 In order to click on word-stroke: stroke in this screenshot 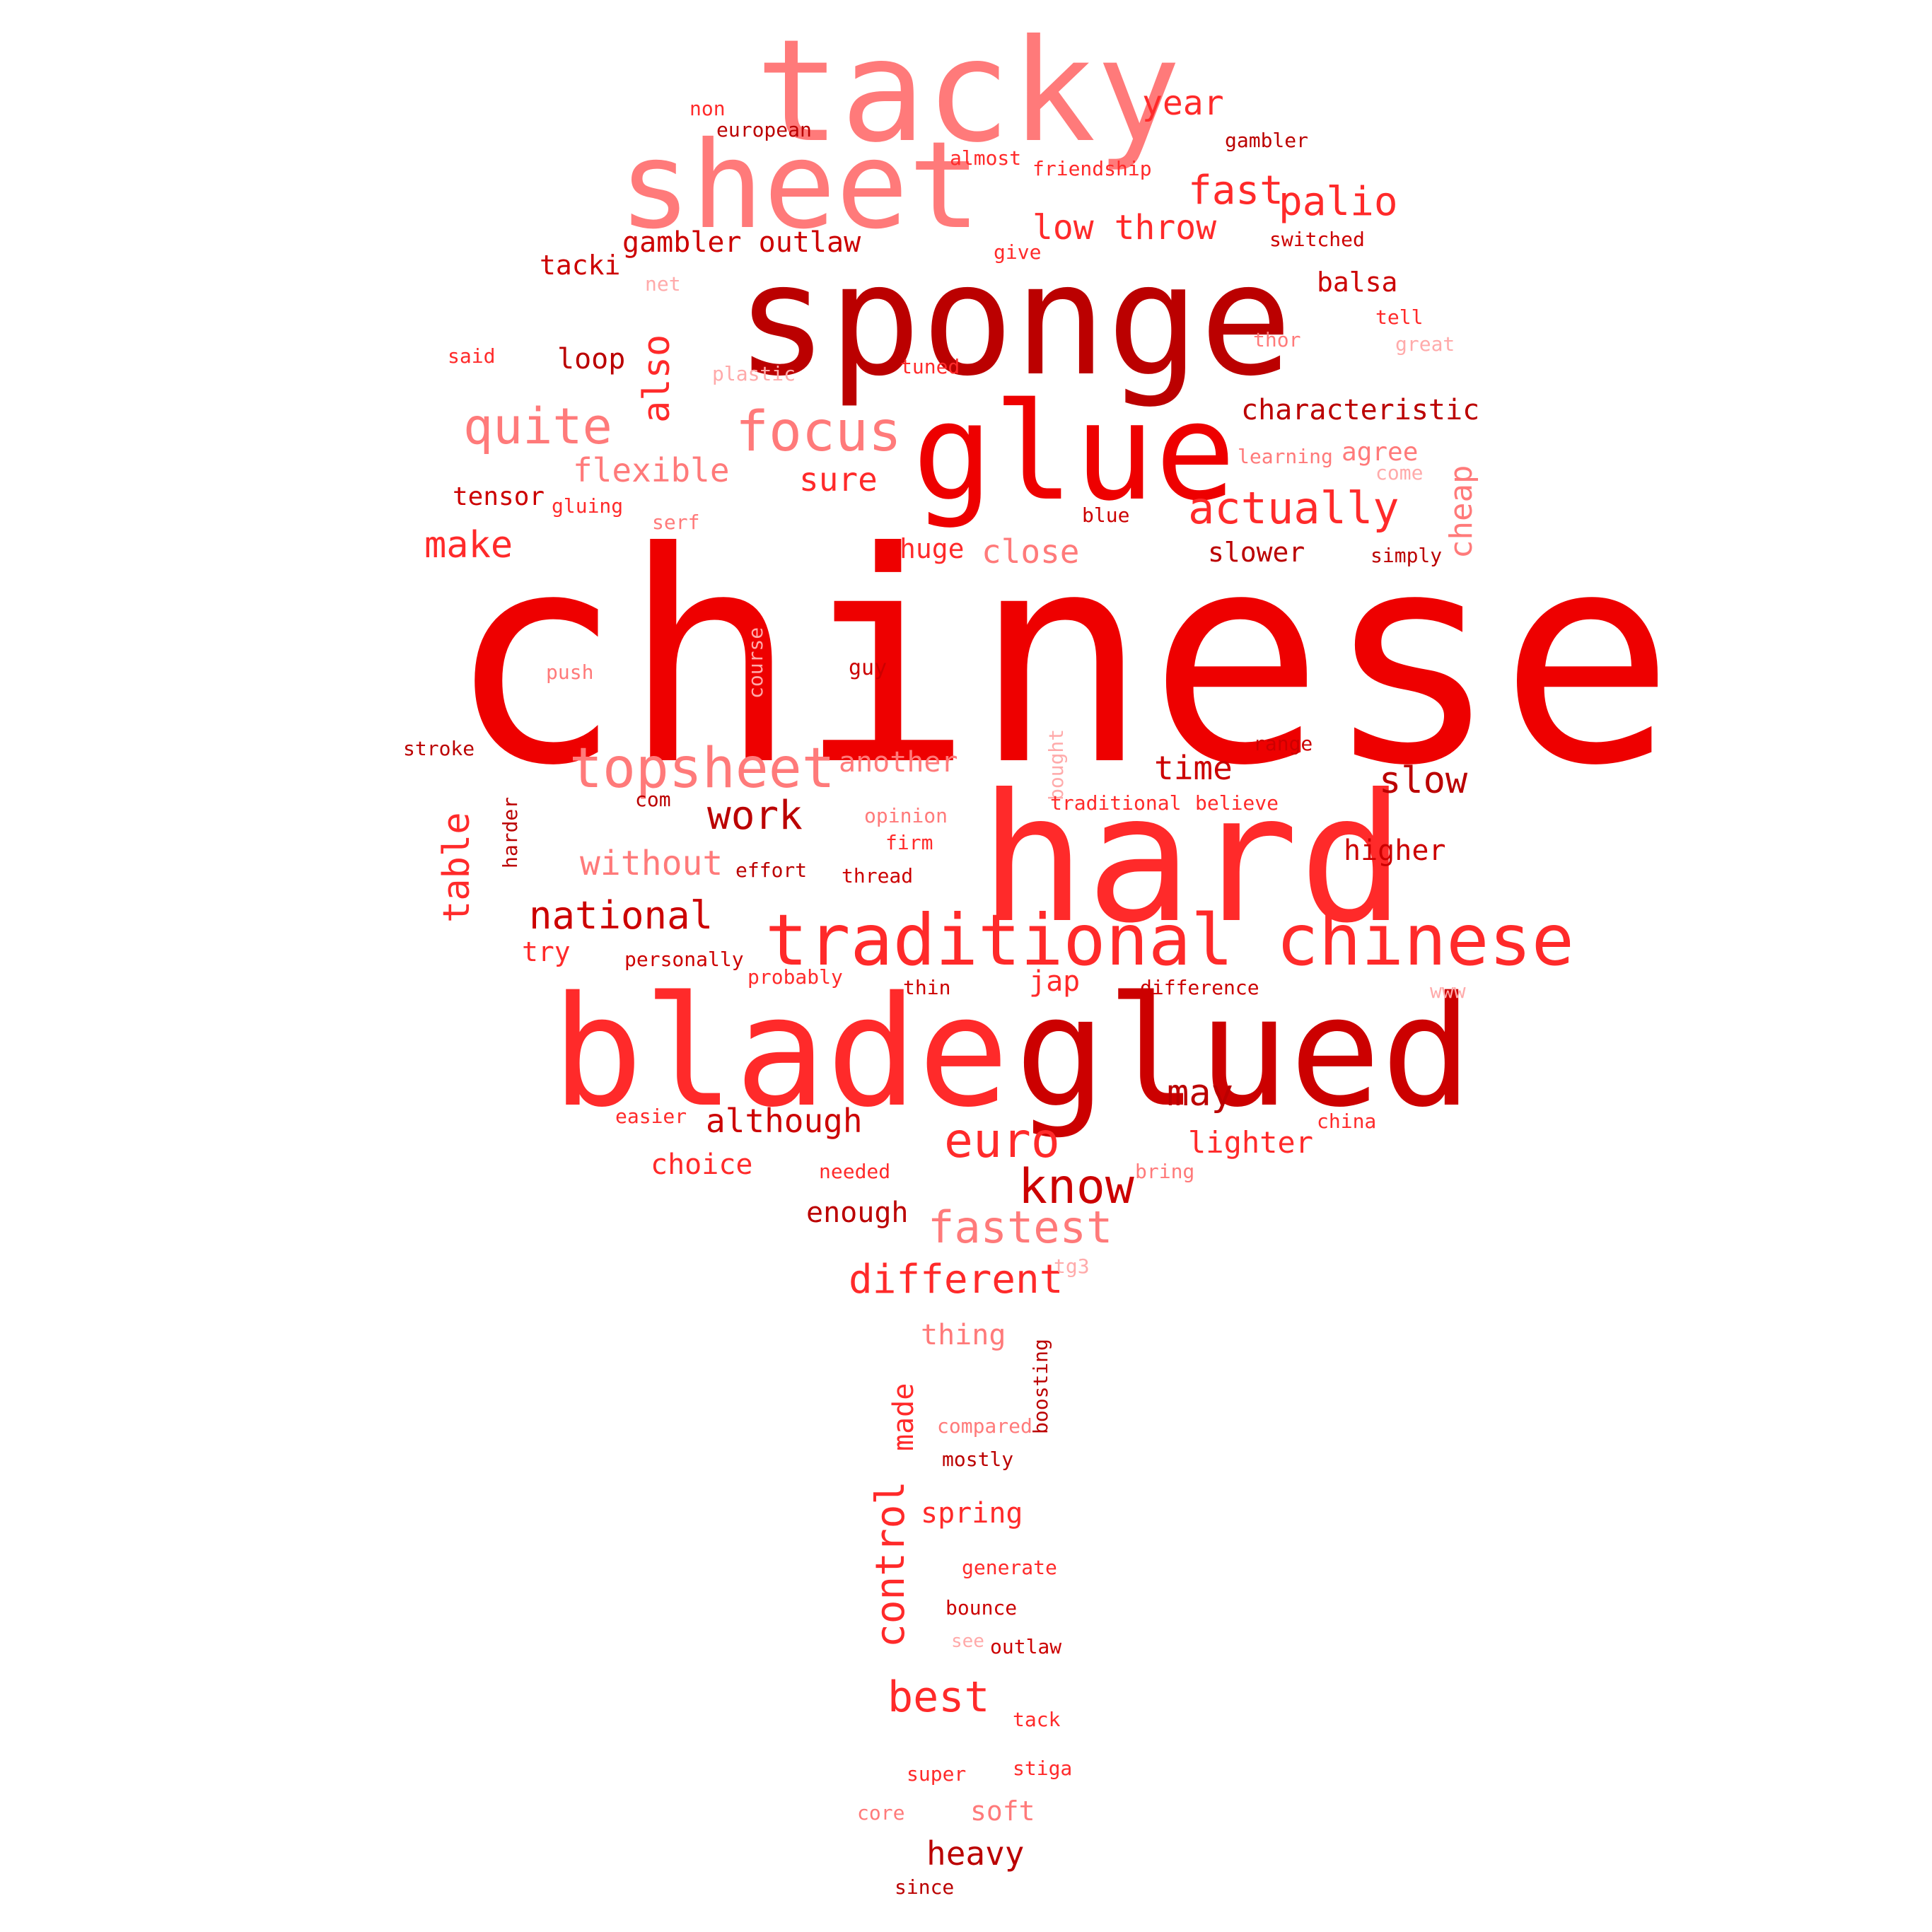, I will do `click(439, 748)`.